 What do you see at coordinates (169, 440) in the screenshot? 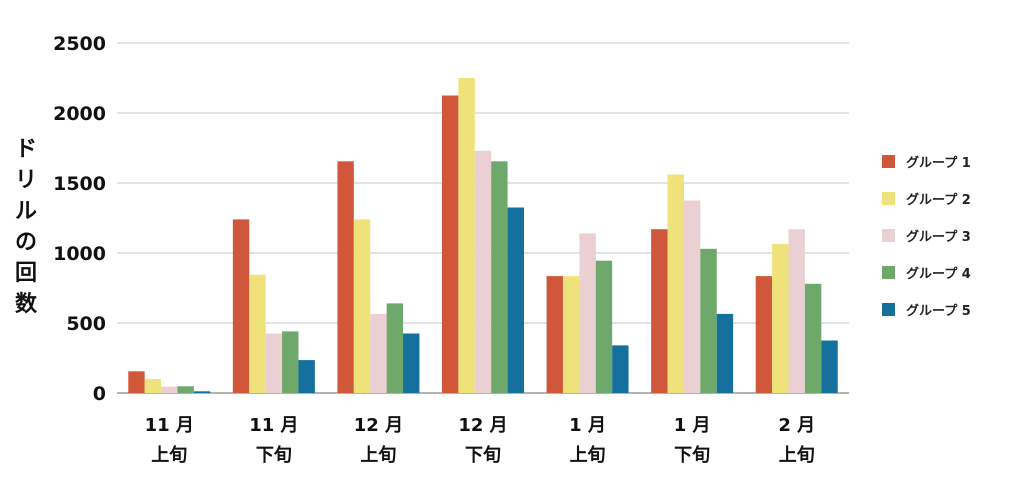
I see `x-tick-label: 11 月上旬` at bounding box center [169, 440].